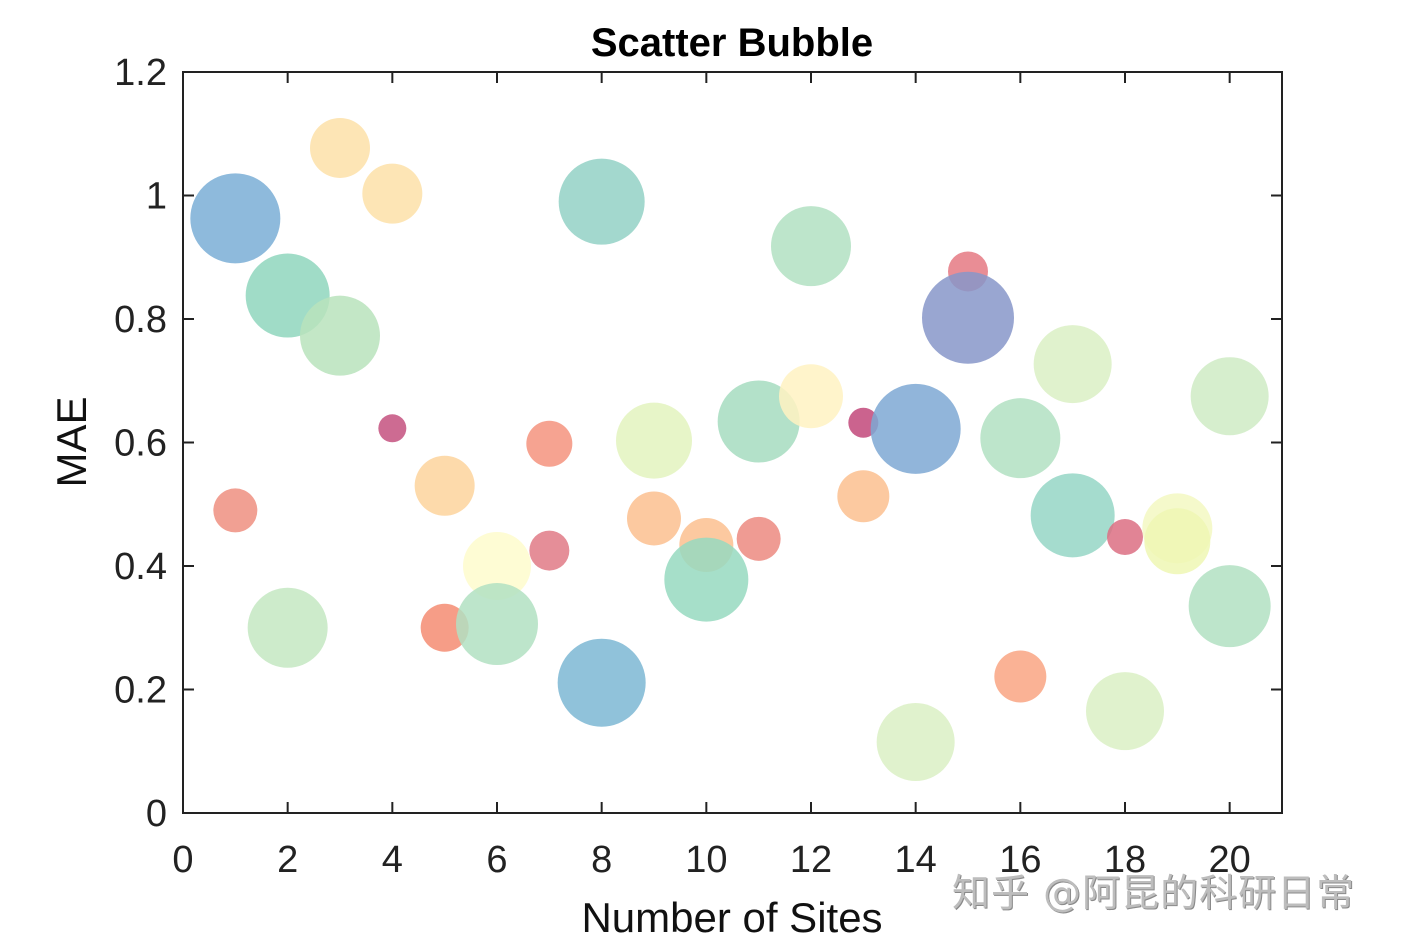 This screenshot has height=945, width=1417. I want to click on x-tick-label: 16, so click(1020, 860).